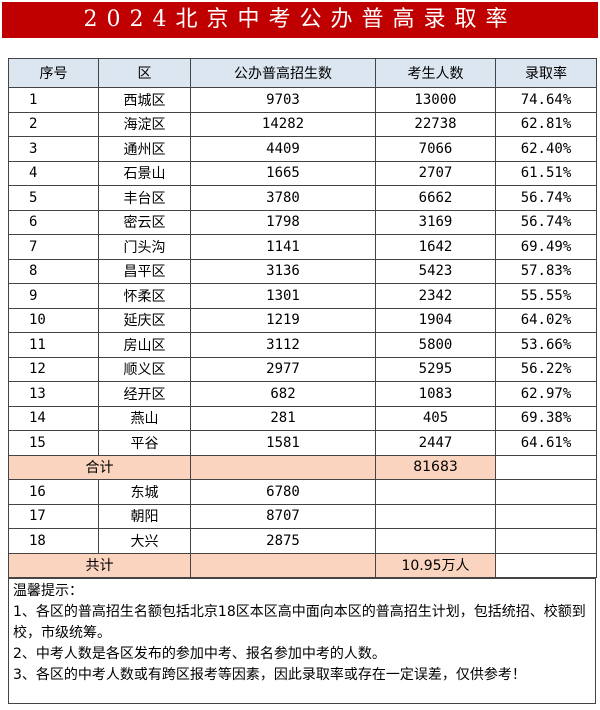  What do you see at coordinates (283, 73) in the screenshot?
I see `header-cell: 公办普高招生数` at bounding box center [283, 73].